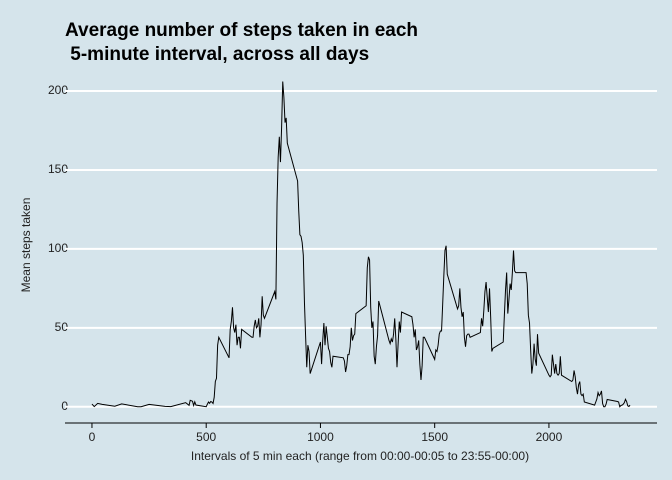  I want to click on y-tick-label: 150, so click(58, 169).